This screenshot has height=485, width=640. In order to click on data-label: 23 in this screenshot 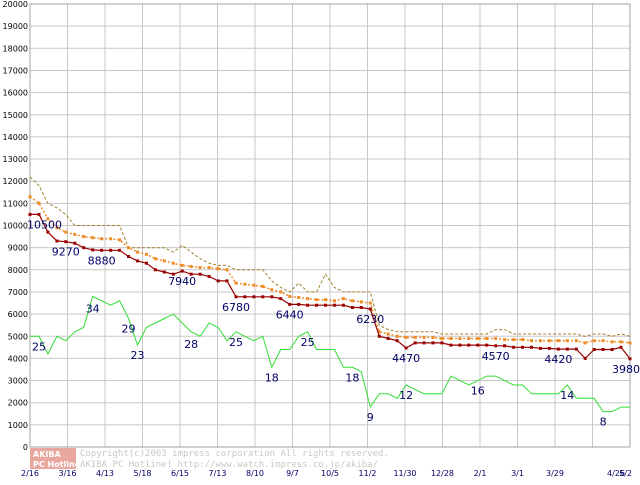, I will do `click(138, 355)`.